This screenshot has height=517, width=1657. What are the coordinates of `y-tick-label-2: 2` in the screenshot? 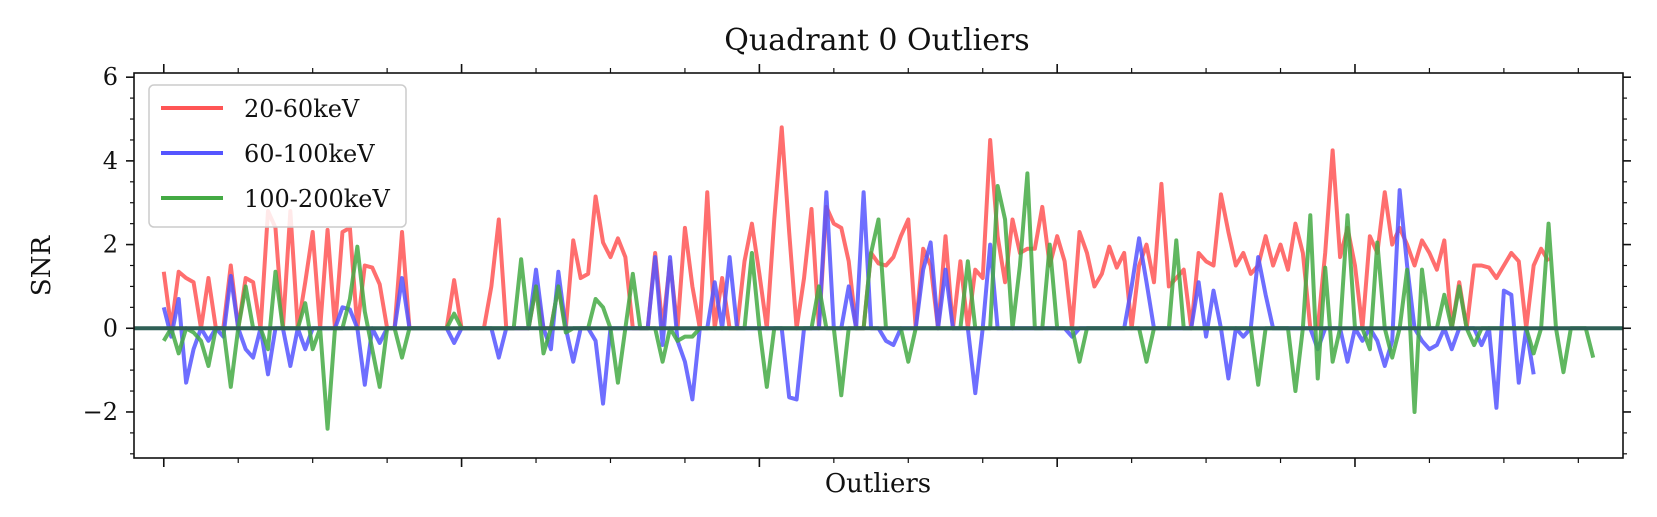 It's located at (110, 245).